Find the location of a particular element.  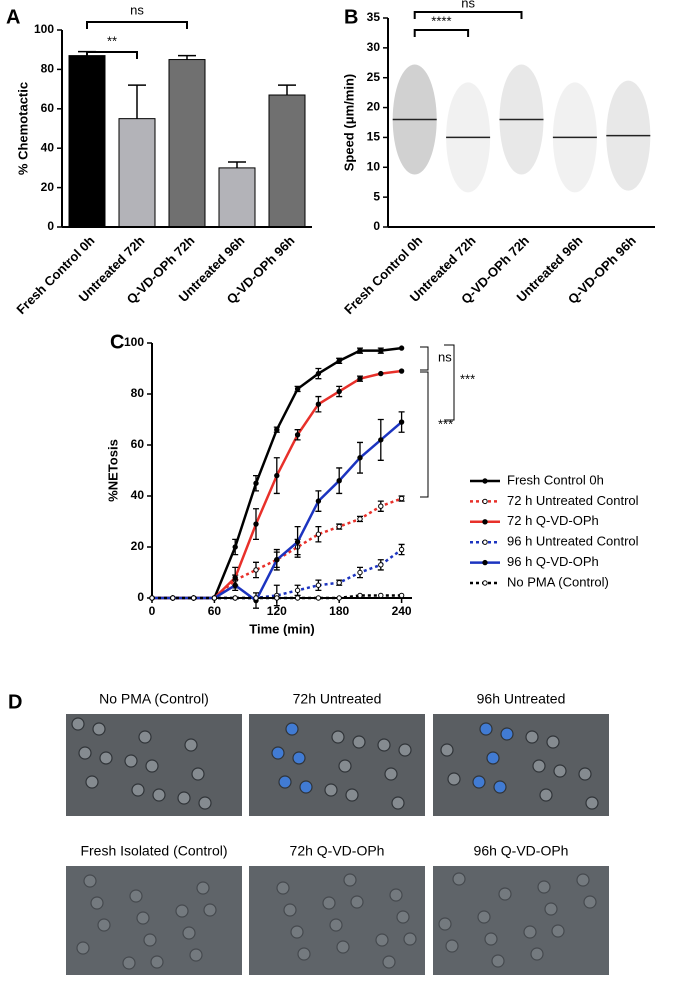

y-tick-label: 30 is located at coordinates (374, 47).